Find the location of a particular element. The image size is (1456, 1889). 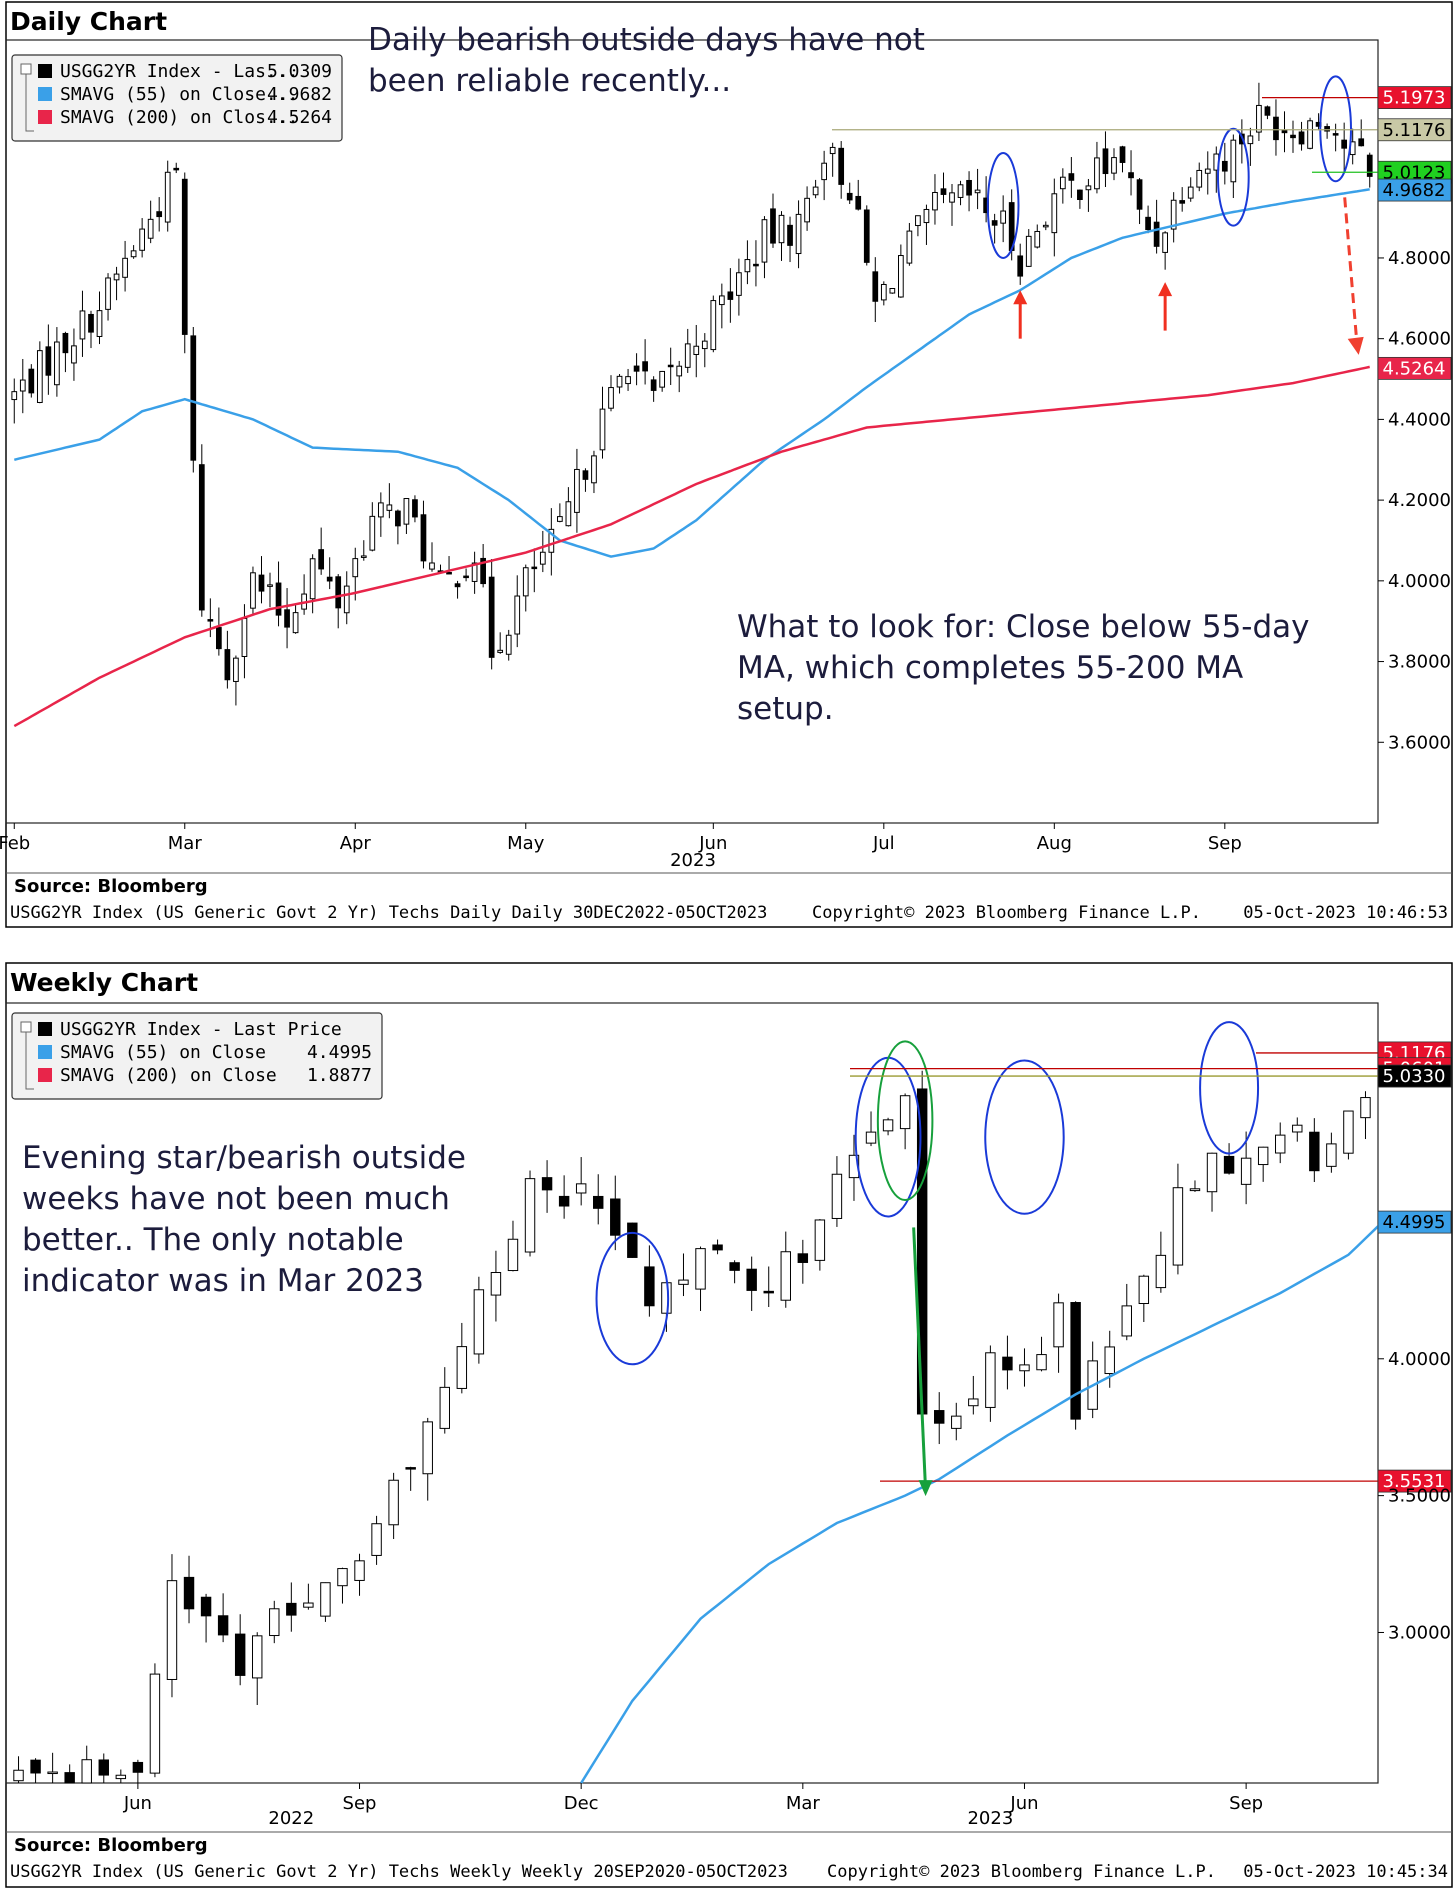

daily-y-tick-label: 3.6000 is located at coordinates (1419, 742).